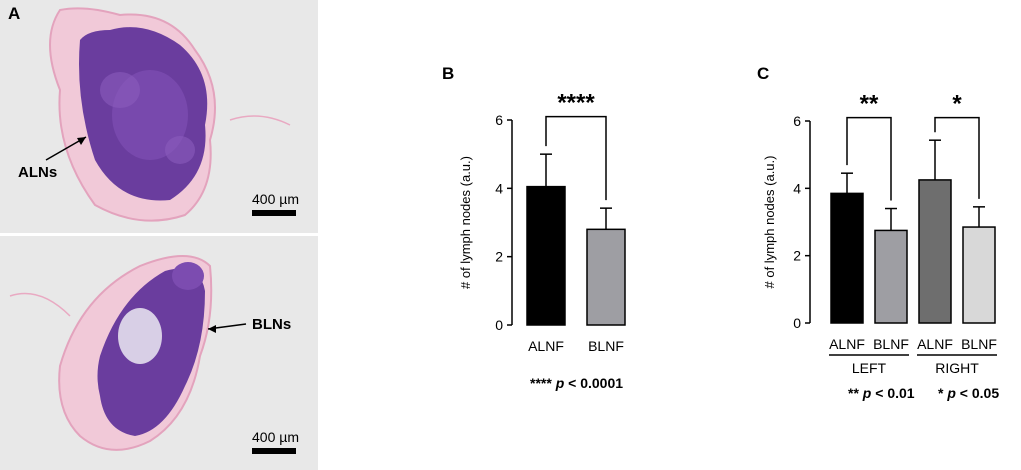 The image size is (1021, 470). I want to click on group-label: LEFT, so click(869, 368).